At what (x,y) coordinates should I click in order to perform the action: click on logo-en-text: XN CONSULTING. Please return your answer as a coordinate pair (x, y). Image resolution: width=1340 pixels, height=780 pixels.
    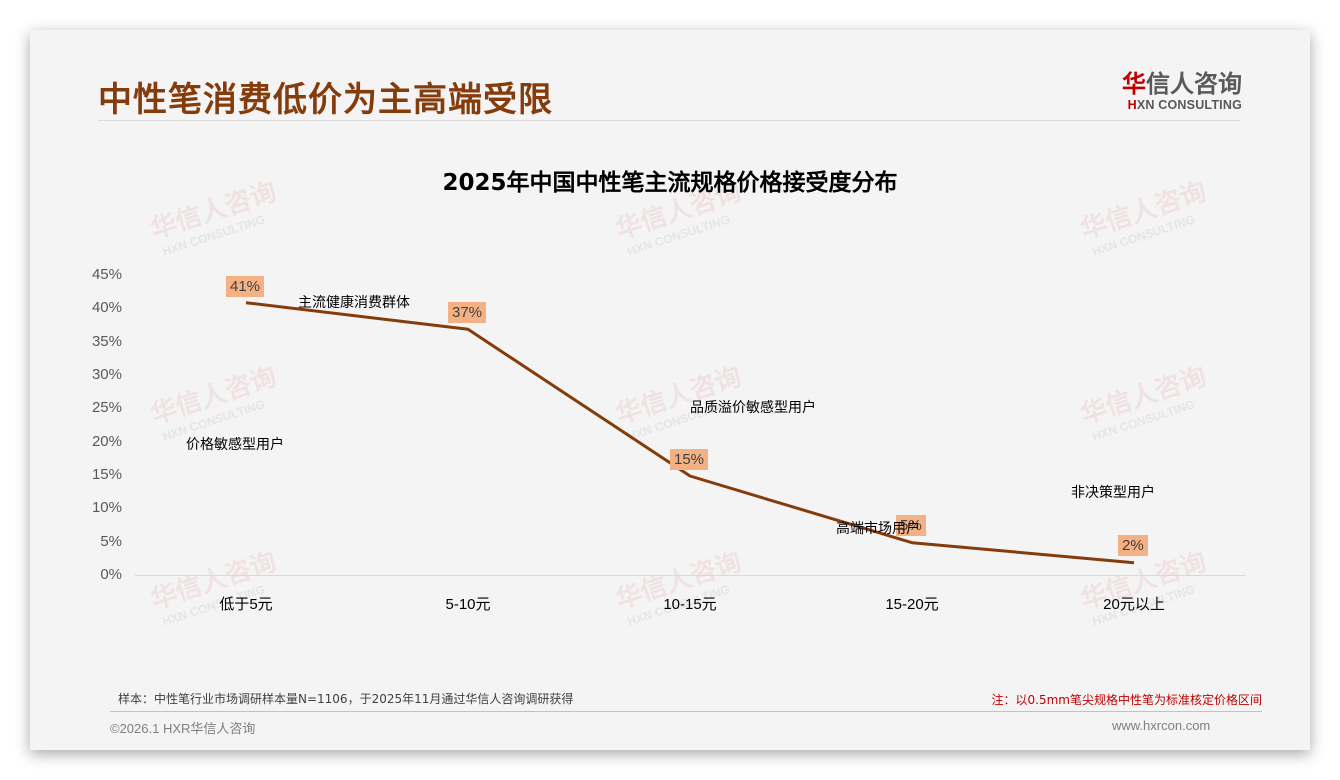
    Looking at the image, I should click on (1189, 105).